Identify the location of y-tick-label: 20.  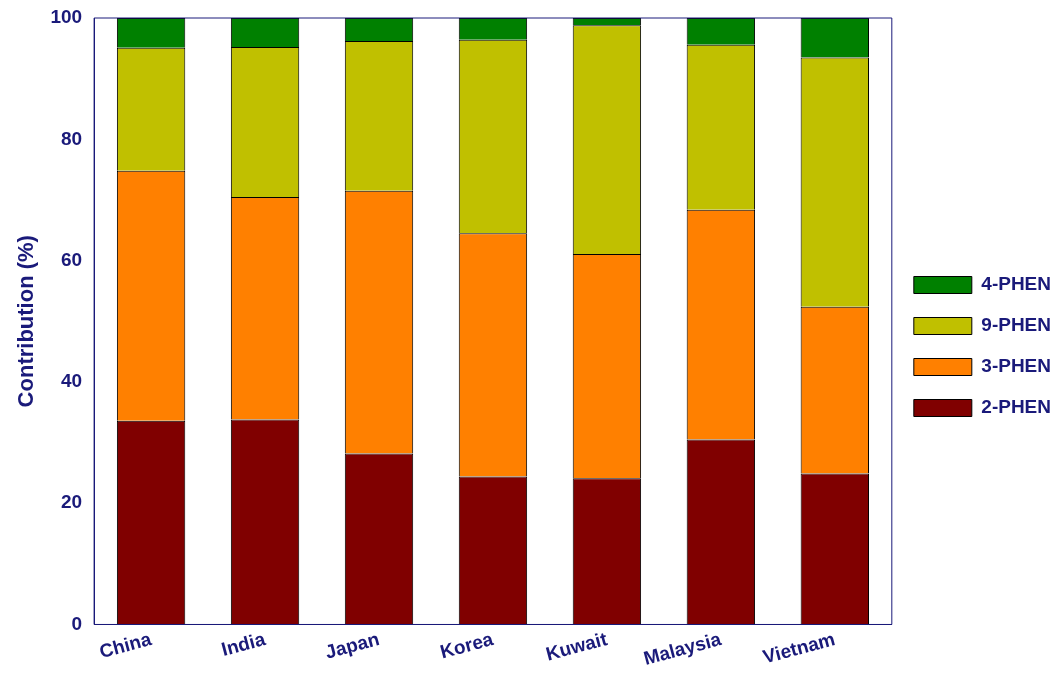
(71, 502).